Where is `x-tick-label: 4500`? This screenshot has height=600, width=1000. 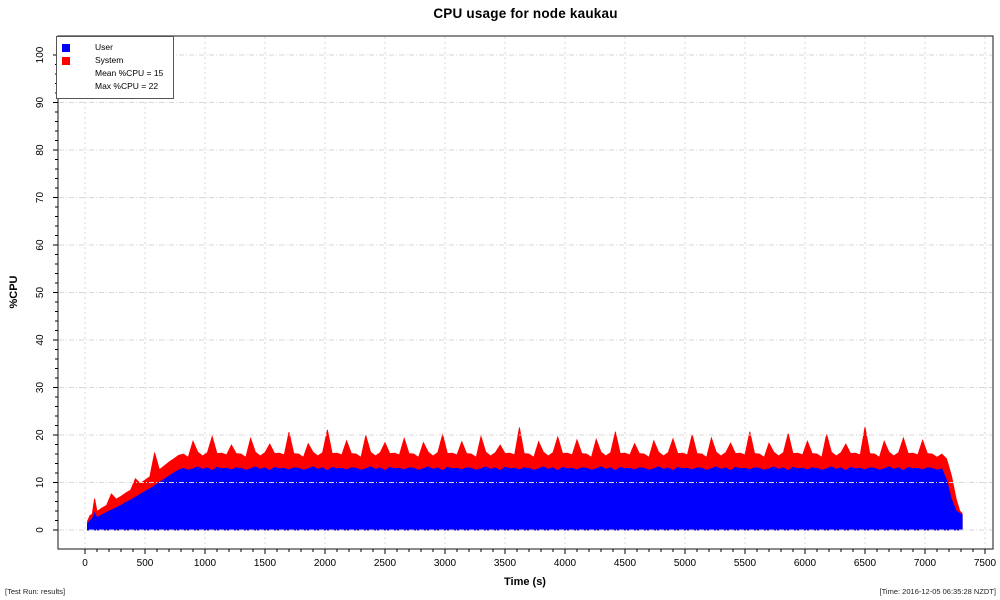 x-tick-label: 4500 is located at coordinates (625, 563).